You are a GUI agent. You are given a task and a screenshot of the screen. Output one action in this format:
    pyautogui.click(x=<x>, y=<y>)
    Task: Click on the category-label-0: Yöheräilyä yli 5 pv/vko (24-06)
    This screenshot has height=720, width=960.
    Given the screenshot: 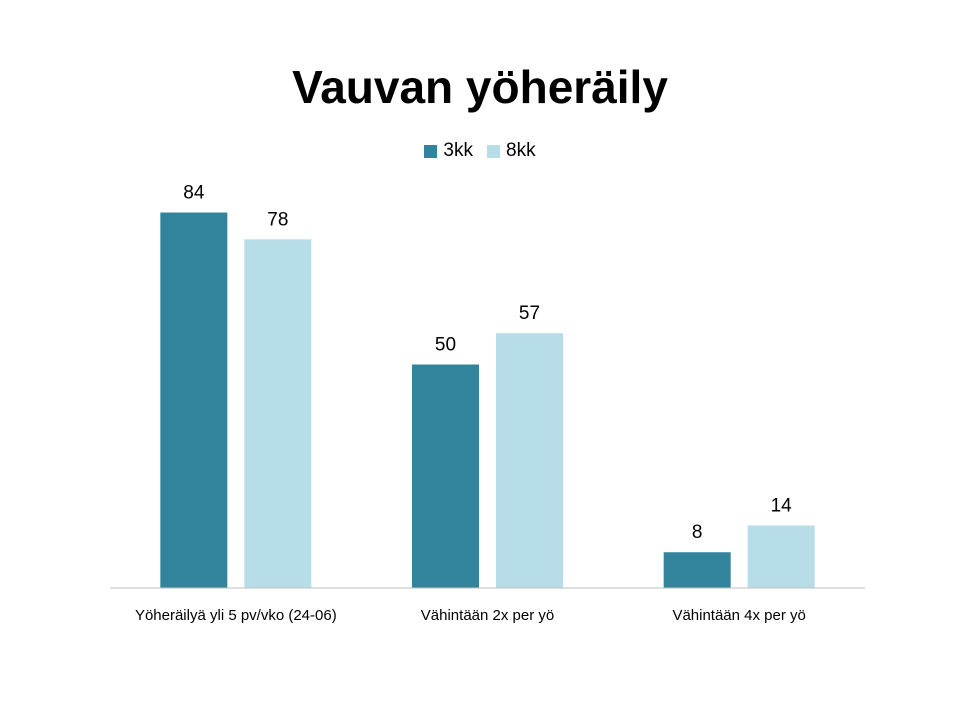 What is the action you would take?
    pyautogui.click(x=236, y=615)
    